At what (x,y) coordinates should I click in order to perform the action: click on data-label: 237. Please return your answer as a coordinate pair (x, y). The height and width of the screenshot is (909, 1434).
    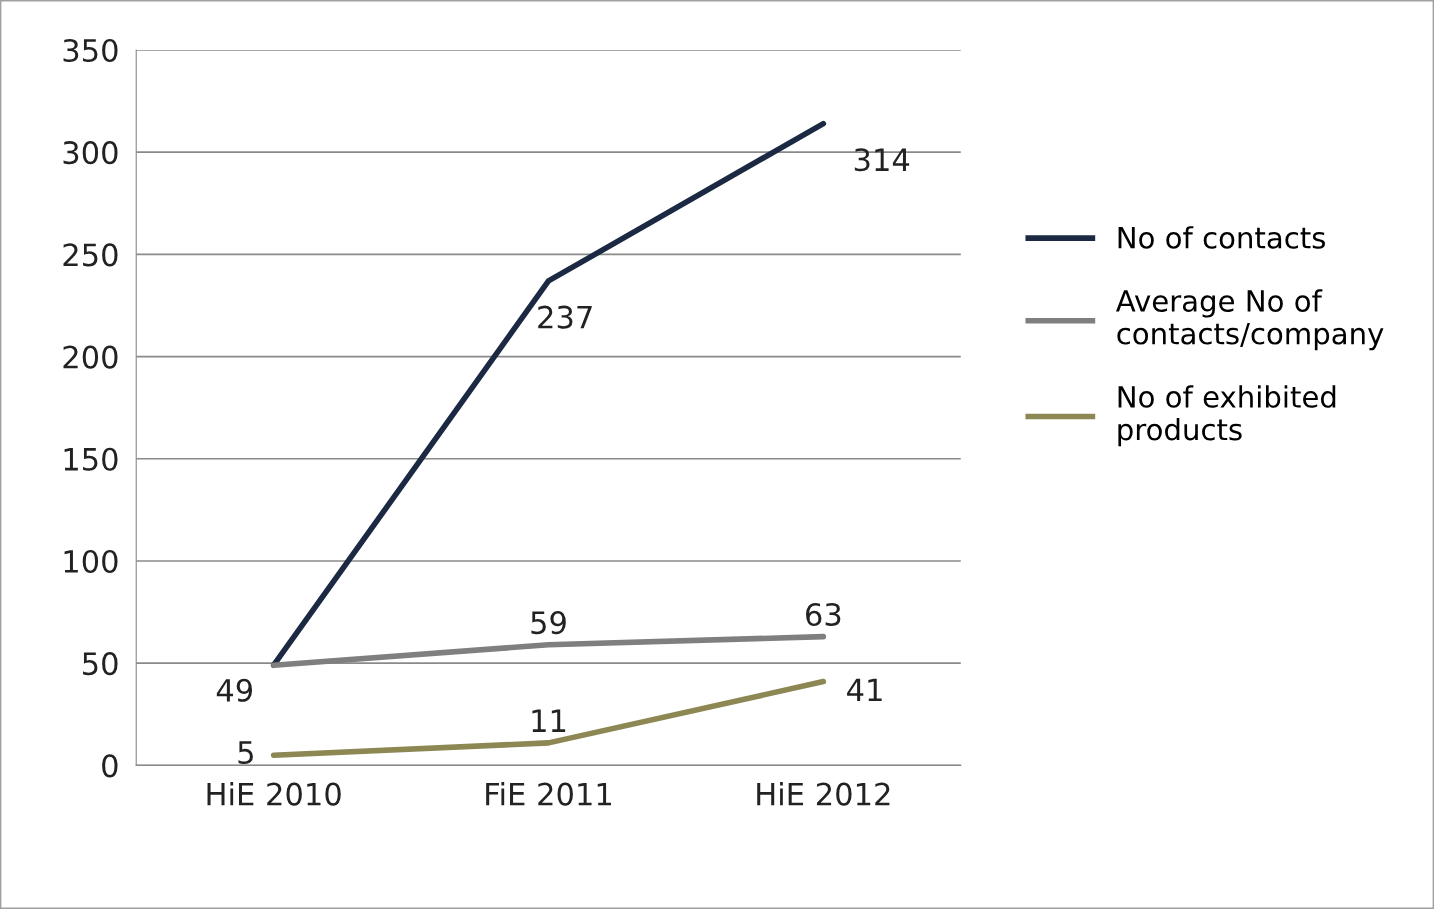
    Looking at the image, I should click on (565, 317).